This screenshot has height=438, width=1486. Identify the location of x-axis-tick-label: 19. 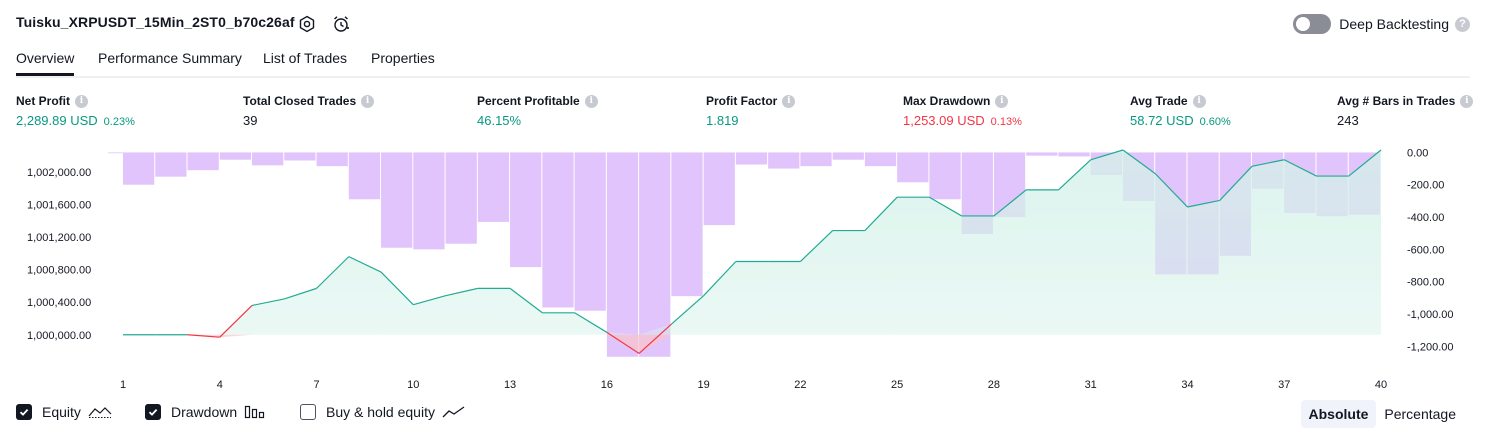
(703, 385).